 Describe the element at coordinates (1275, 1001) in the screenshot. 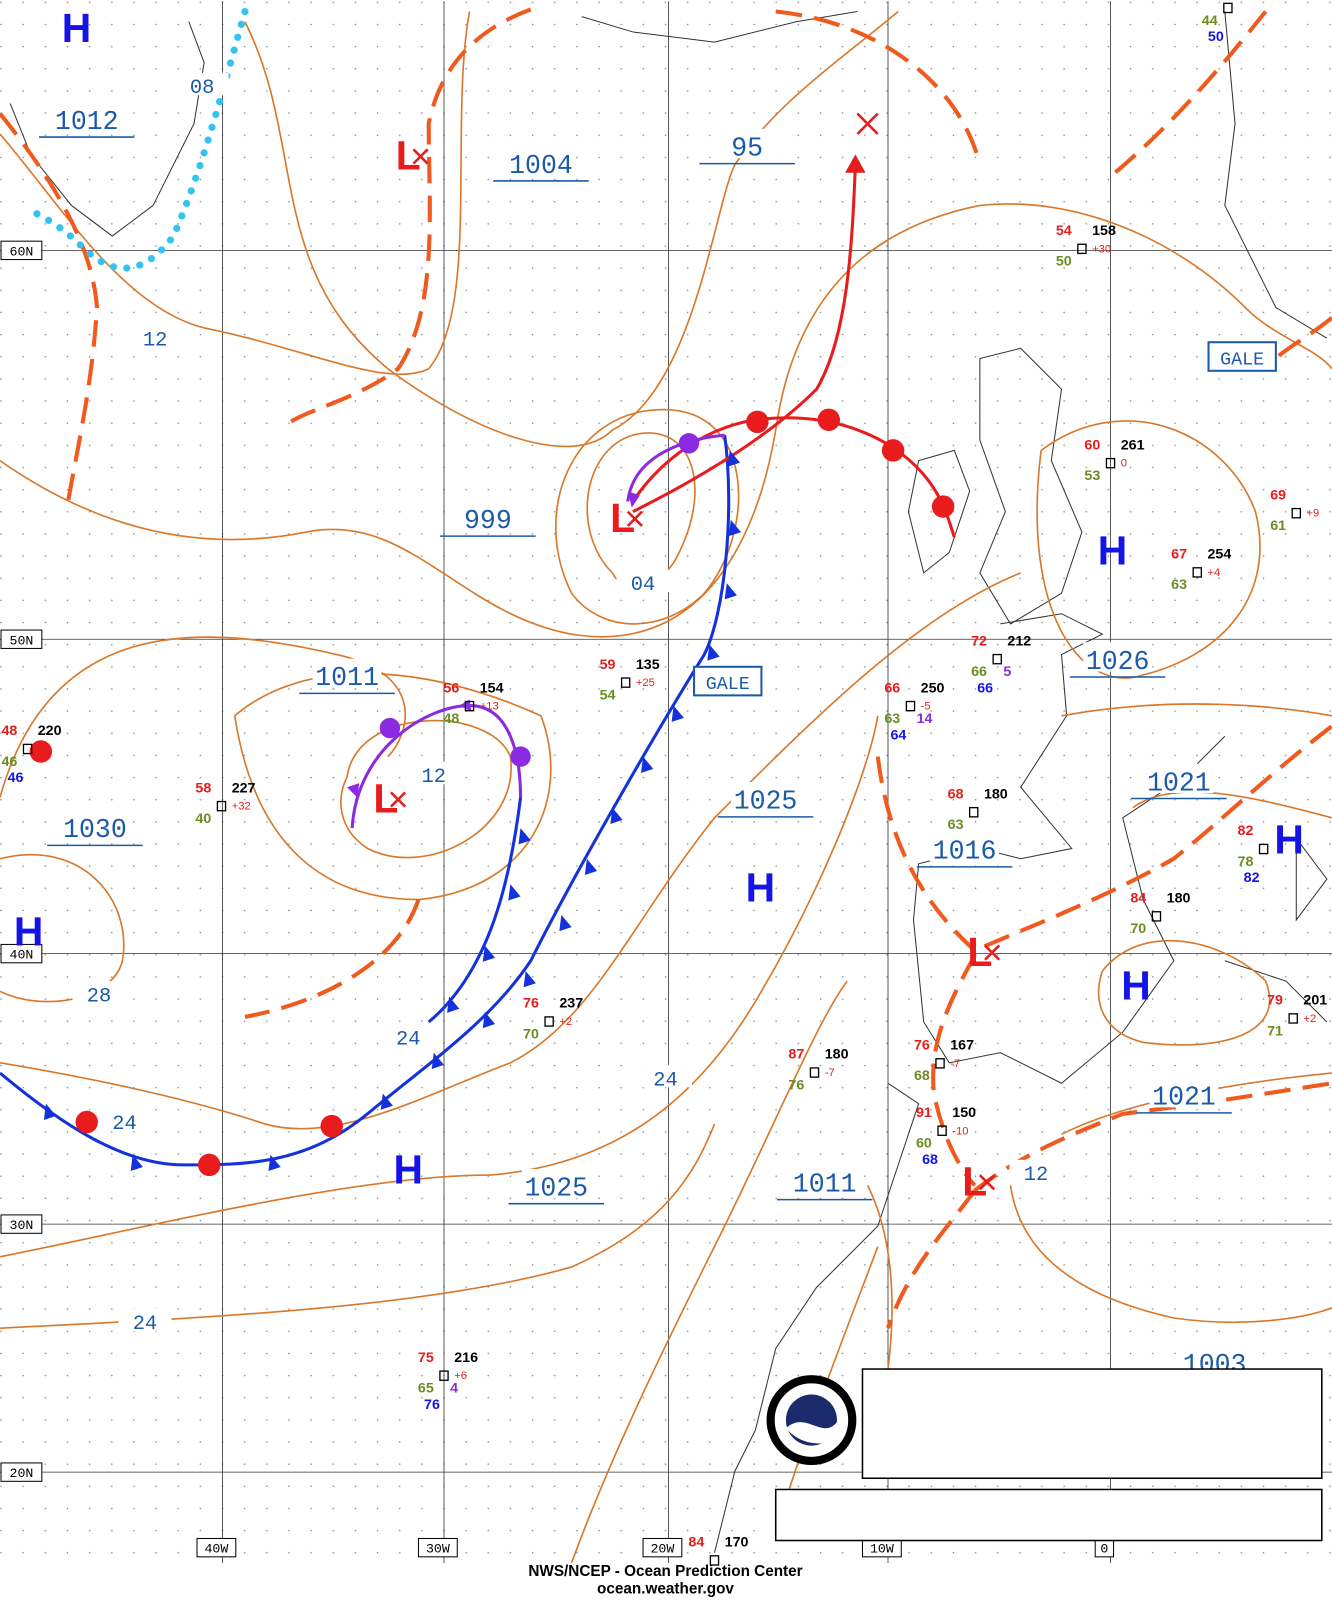

I see `station-air: 79` at that location.